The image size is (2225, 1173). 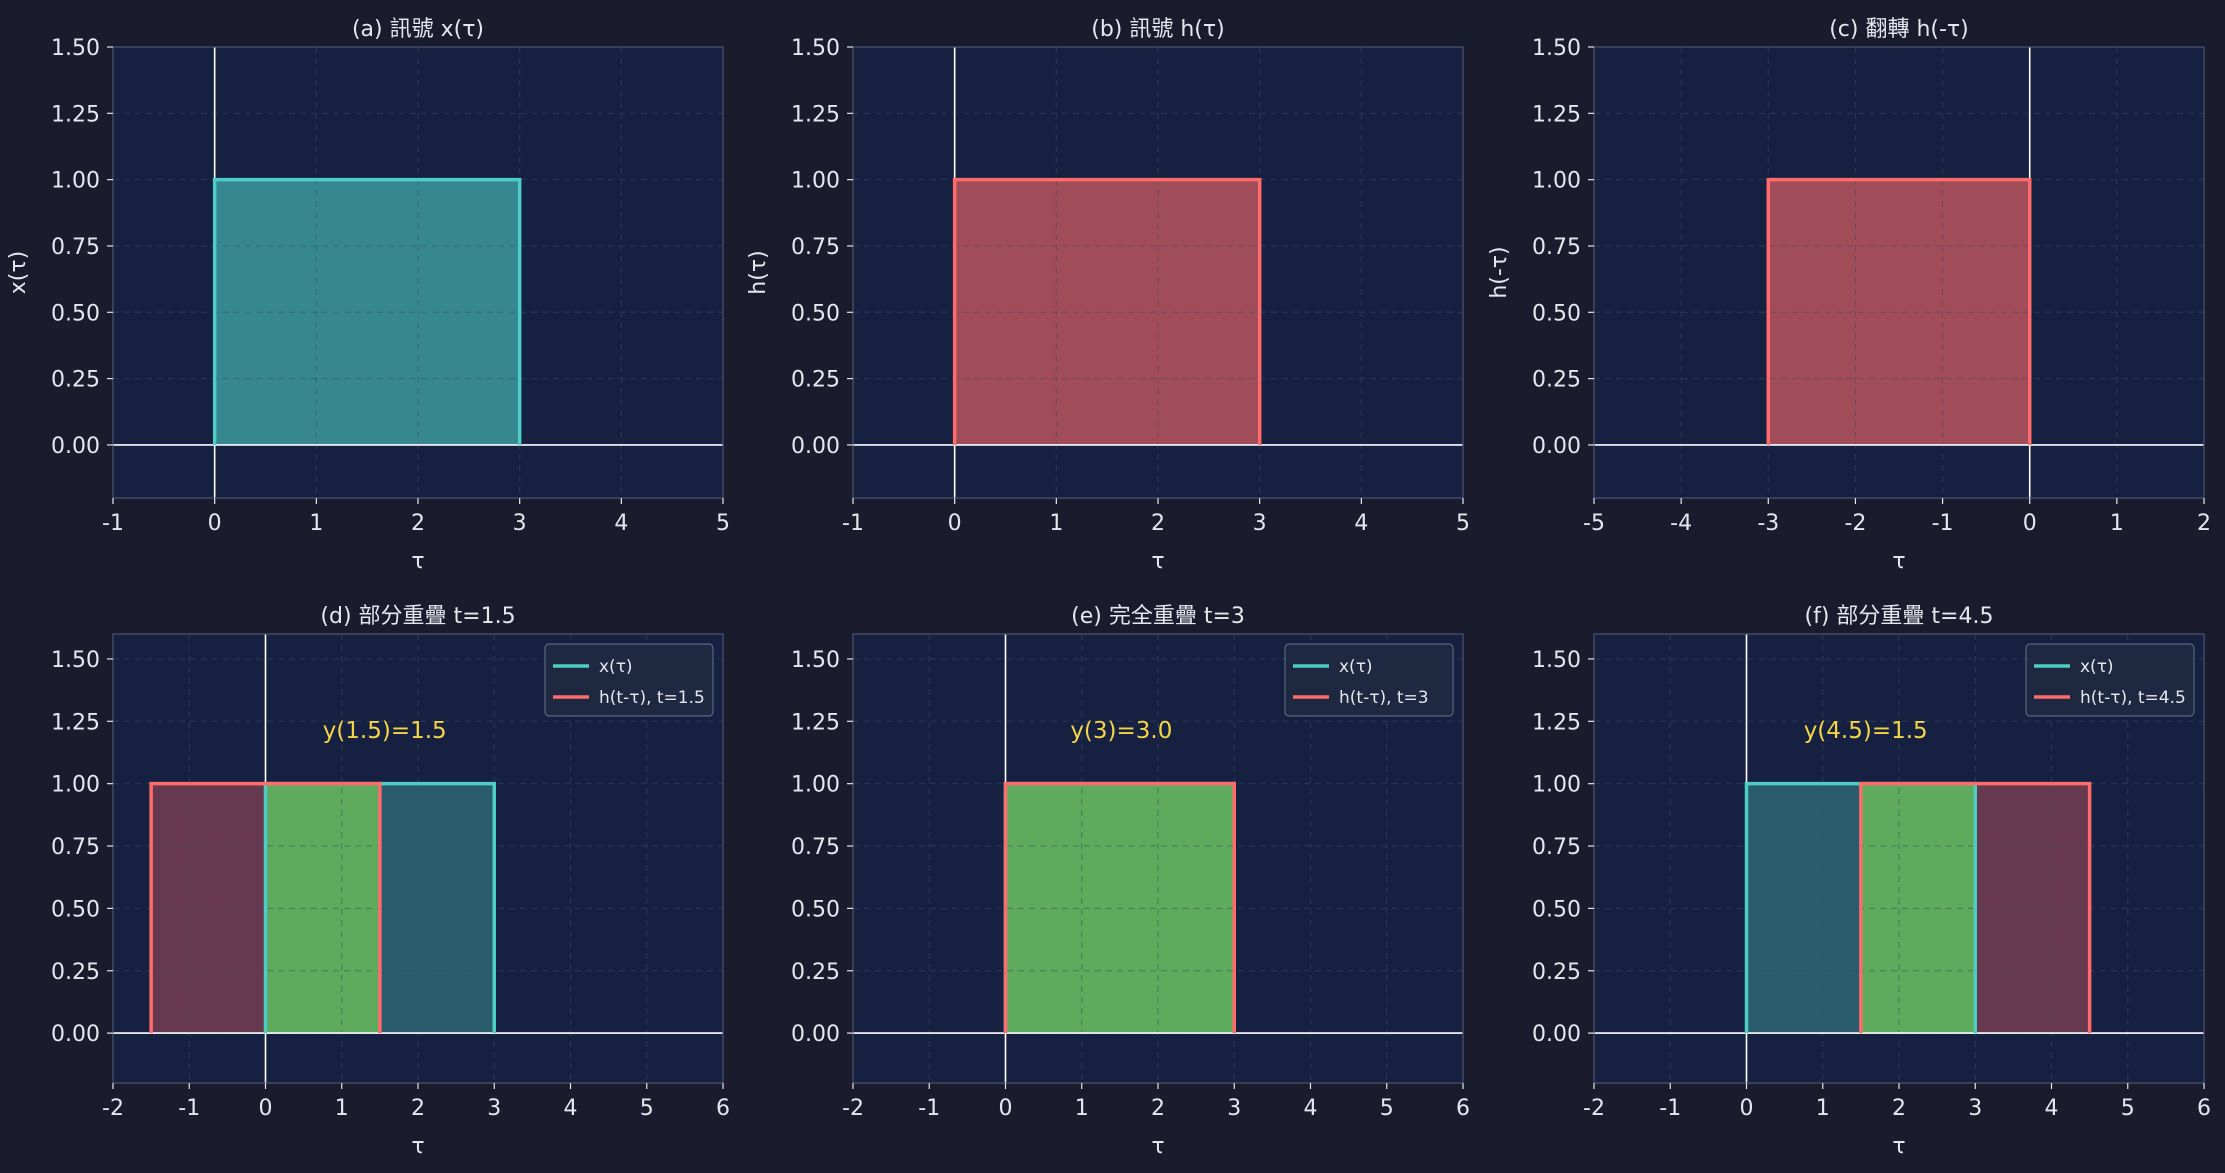 What do you see at coordinates (1681, 523) in the screenshot?
I see `x-tick-label: -4` at bounding box center [1681, 523].